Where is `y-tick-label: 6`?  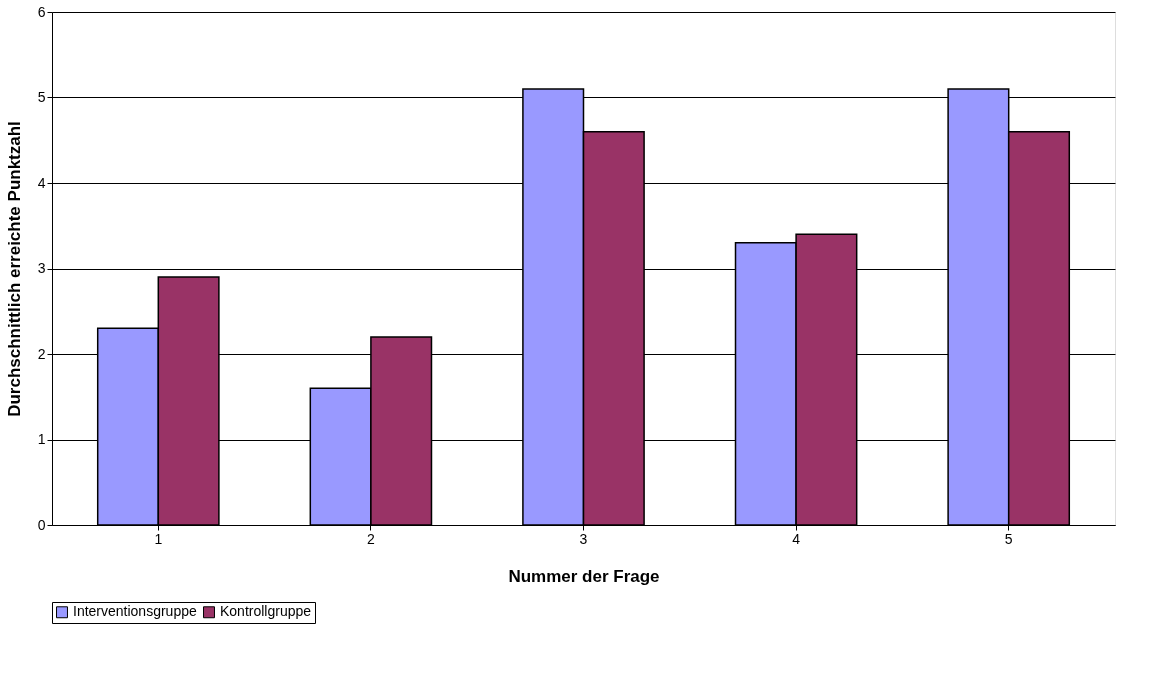 y-tick-label: 6 is located at coordinates (41, 11).